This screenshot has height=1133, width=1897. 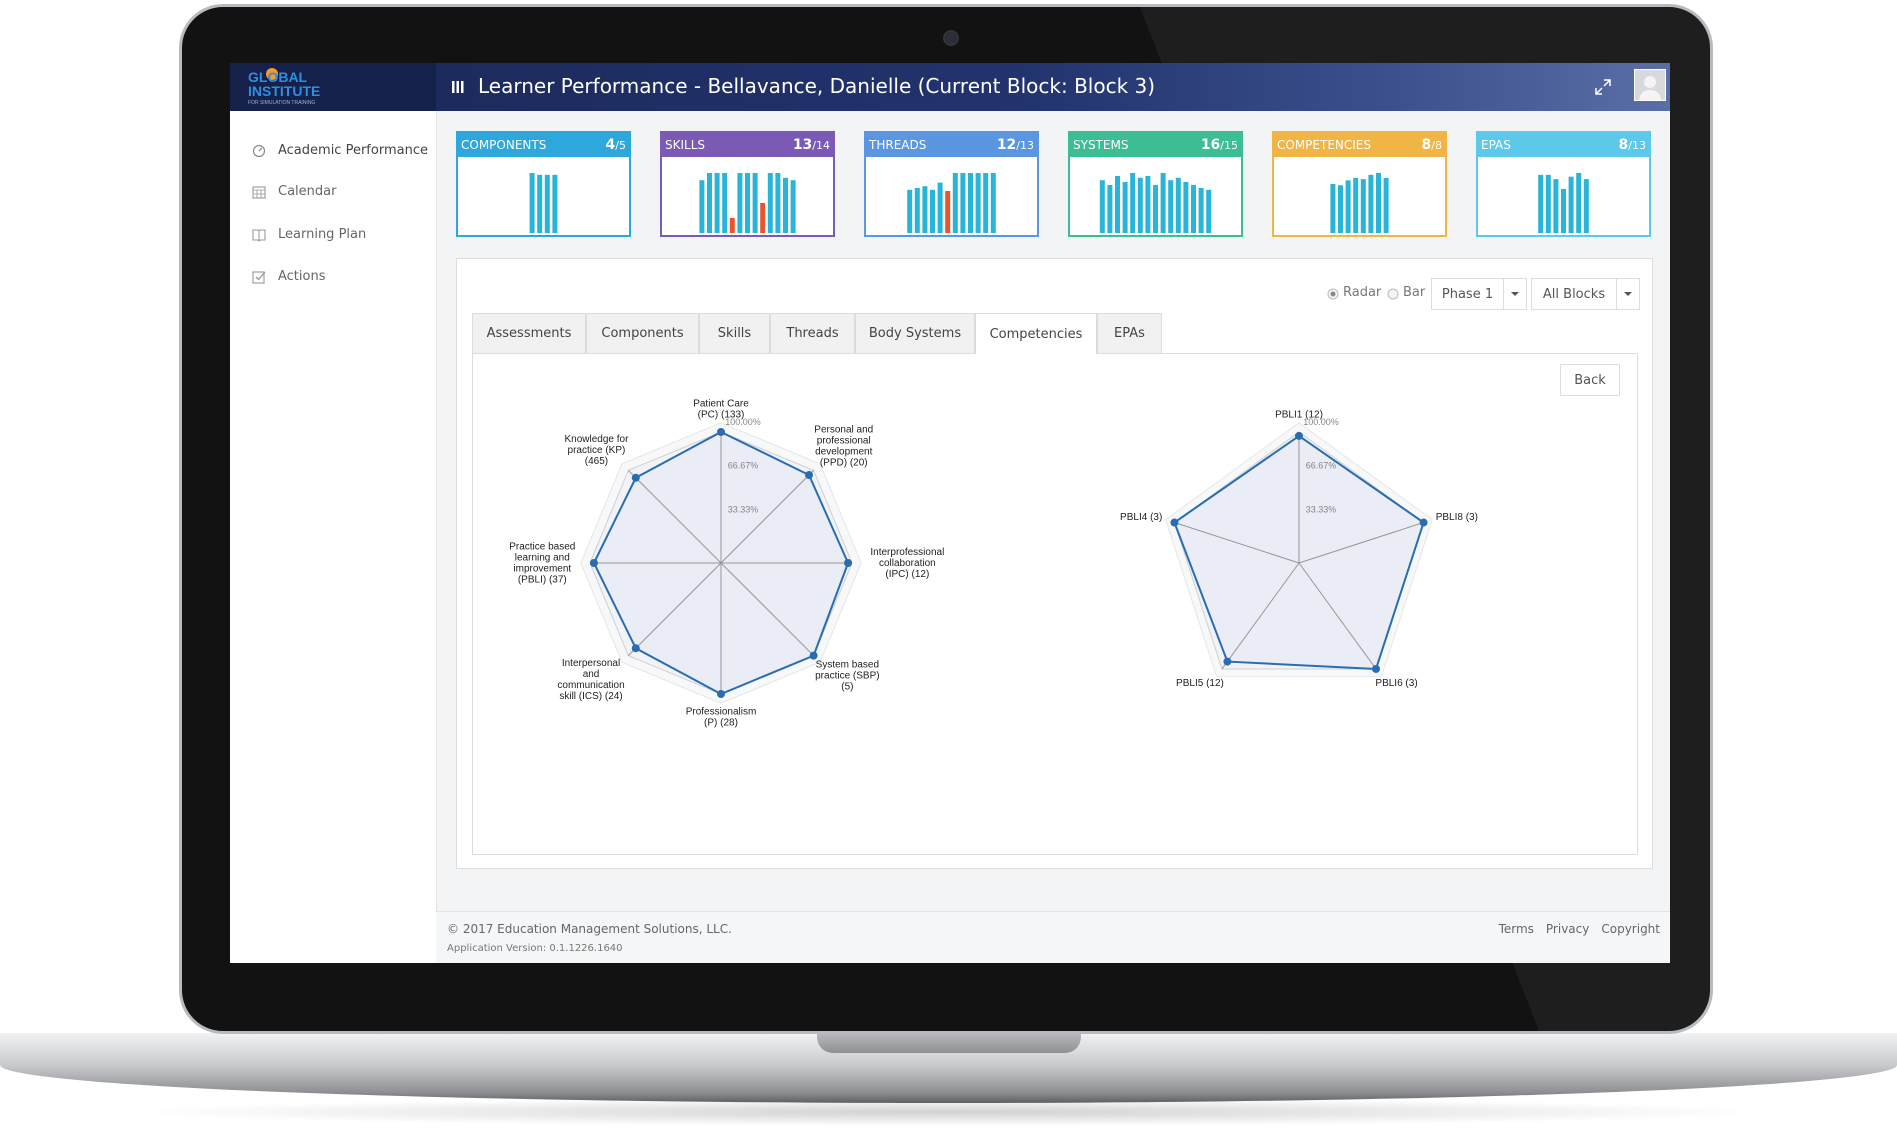 I want to click on summary-card: SYSTEMS 16/15, so click(x=1155, y=184).